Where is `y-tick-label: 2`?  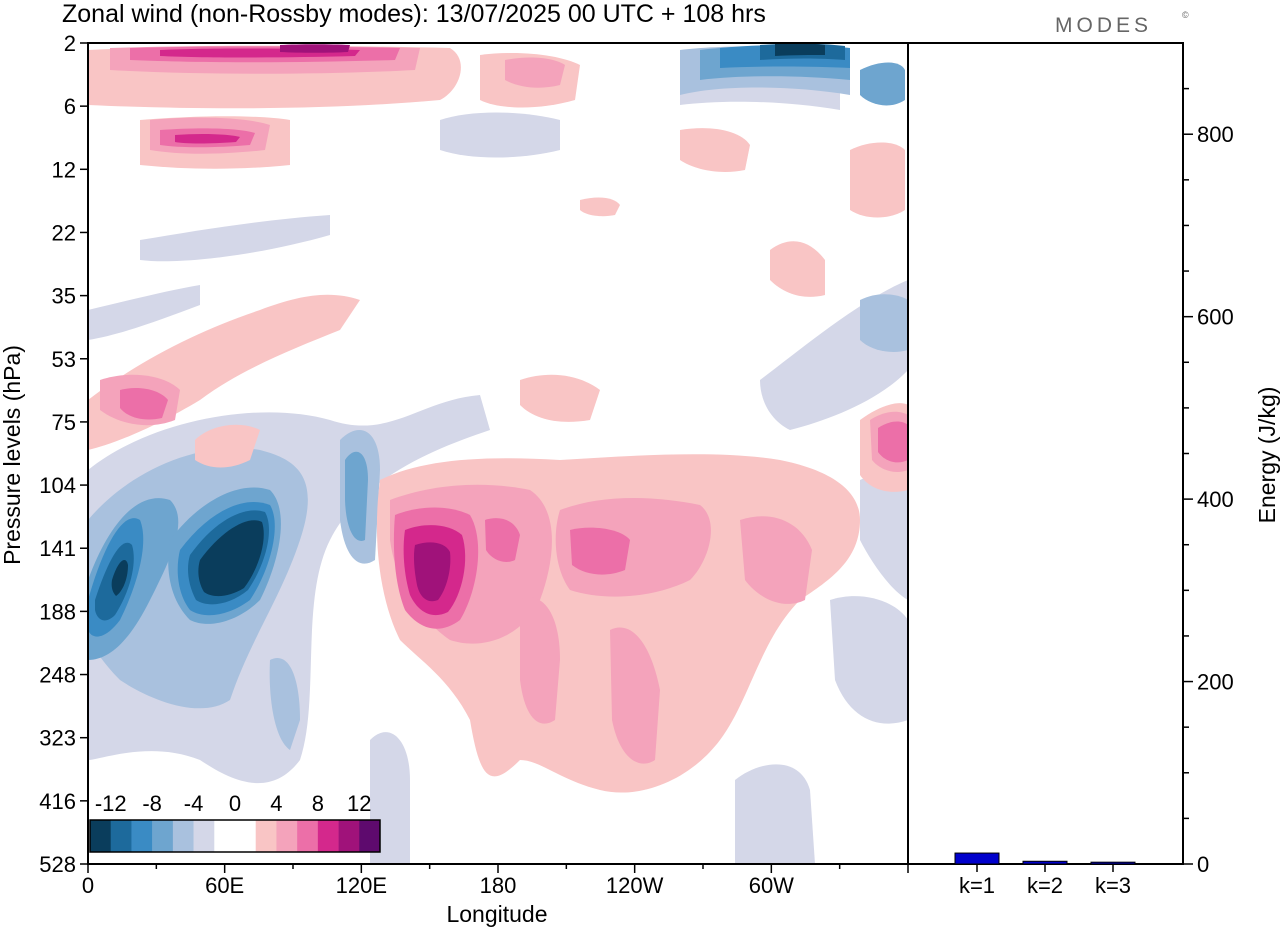 y-tick-label: 2 is located at coordinates (70, 43).